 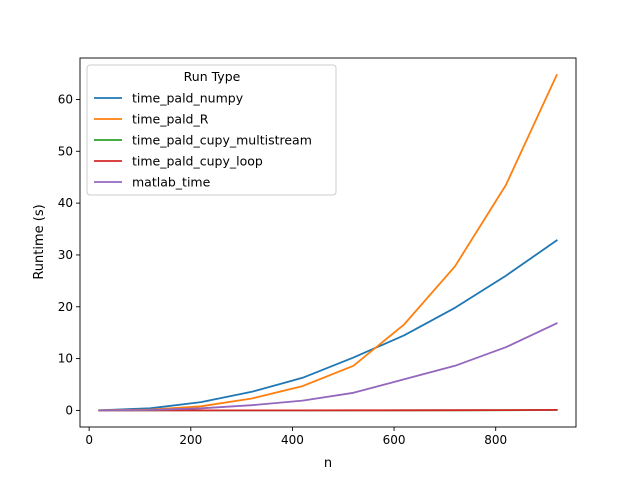 I want to click on legend-label-matlab_time: matlab_time, so click(x=171, y=182).